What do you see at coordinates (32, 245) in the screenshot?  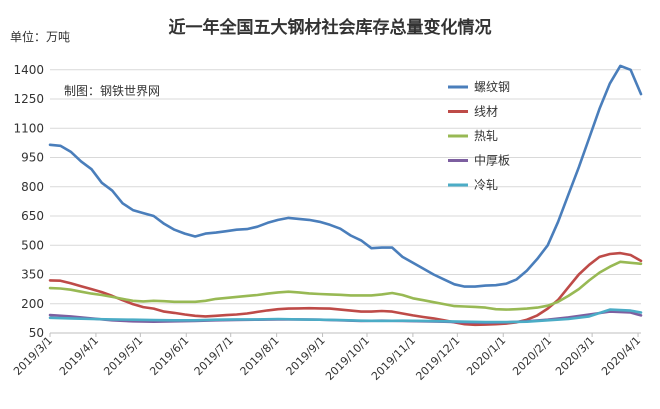 I see `y-tick-label: 500` at bounding box center [32, 245].